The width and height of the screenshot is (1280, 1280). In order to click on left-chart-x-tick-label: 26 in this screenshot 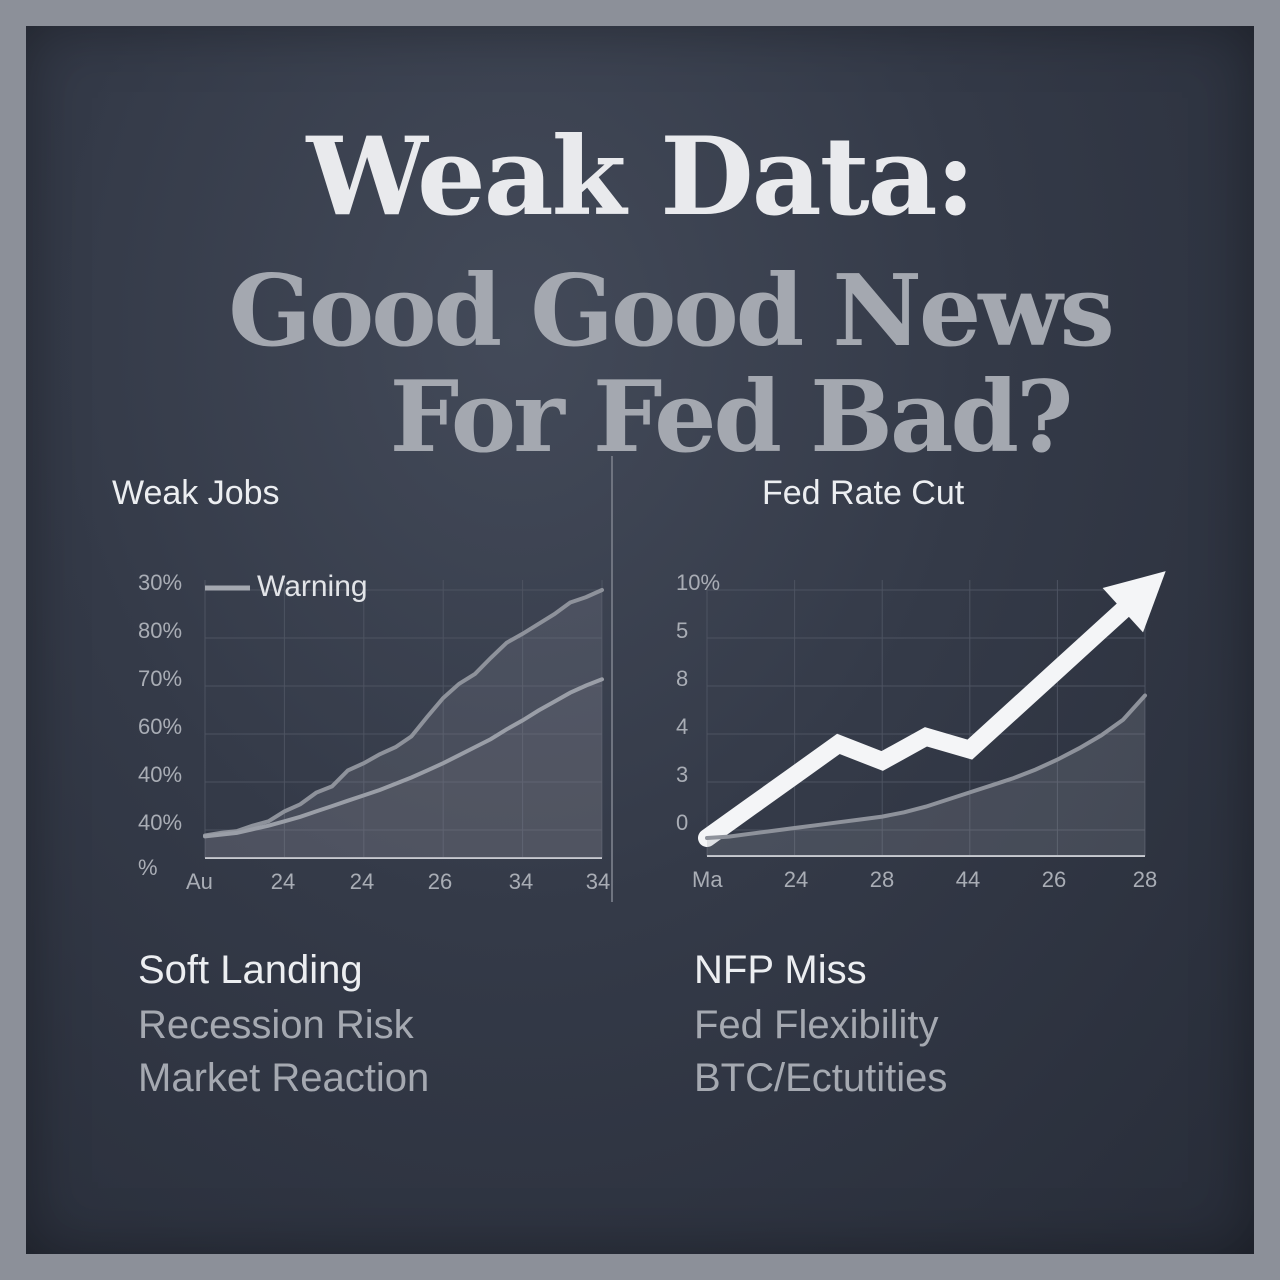, I will do `click(440, 881)`.